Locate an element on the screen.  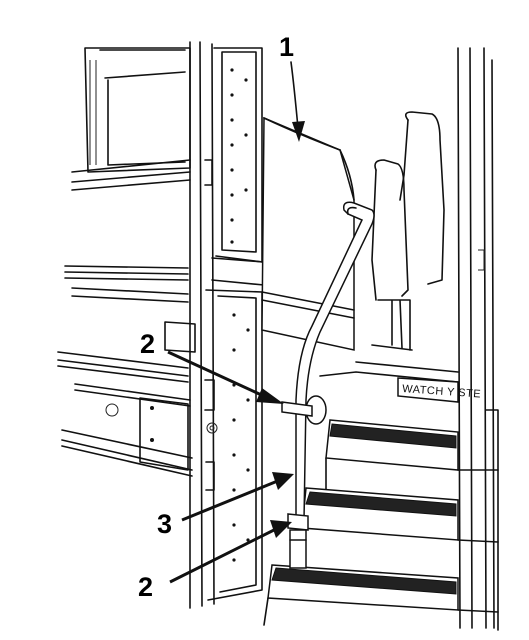
callout-2-bottom-label: 2 is located at coordinates (145, 587).